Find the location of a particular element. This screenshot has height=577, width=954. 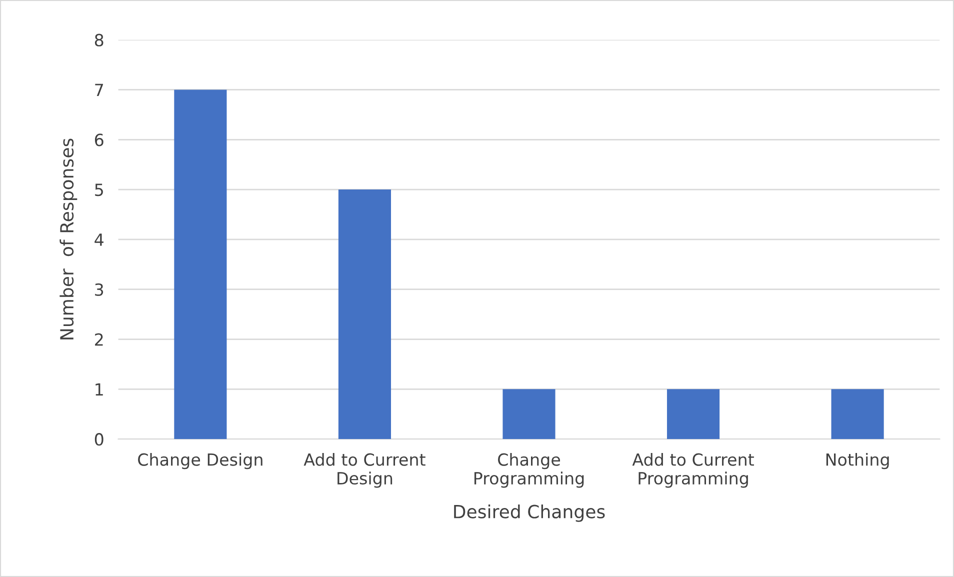

y-tick-label: 2 is located at coordinates (99, 339).